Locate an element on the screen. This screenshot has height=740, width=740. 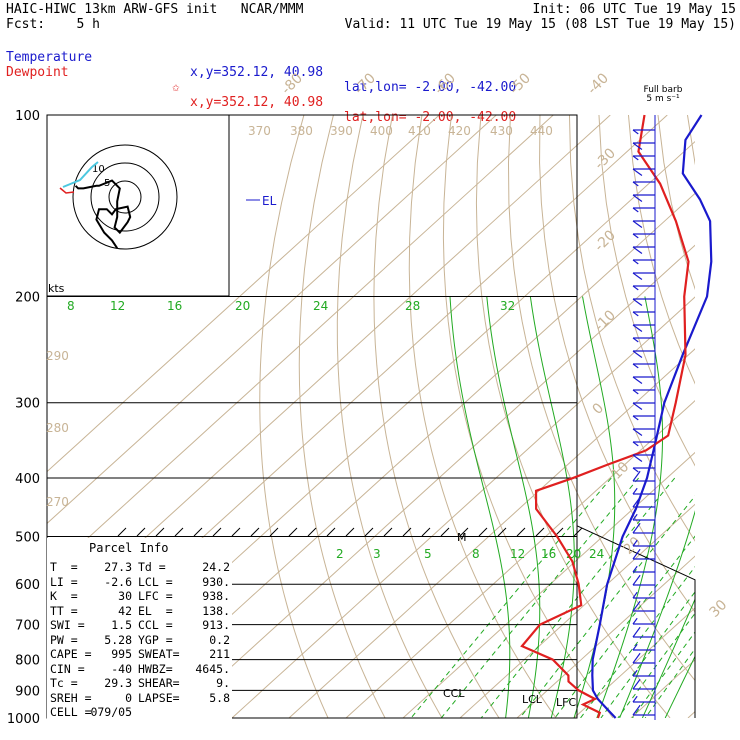
isotherm-label: -70 is located at coordinates (365, 83).